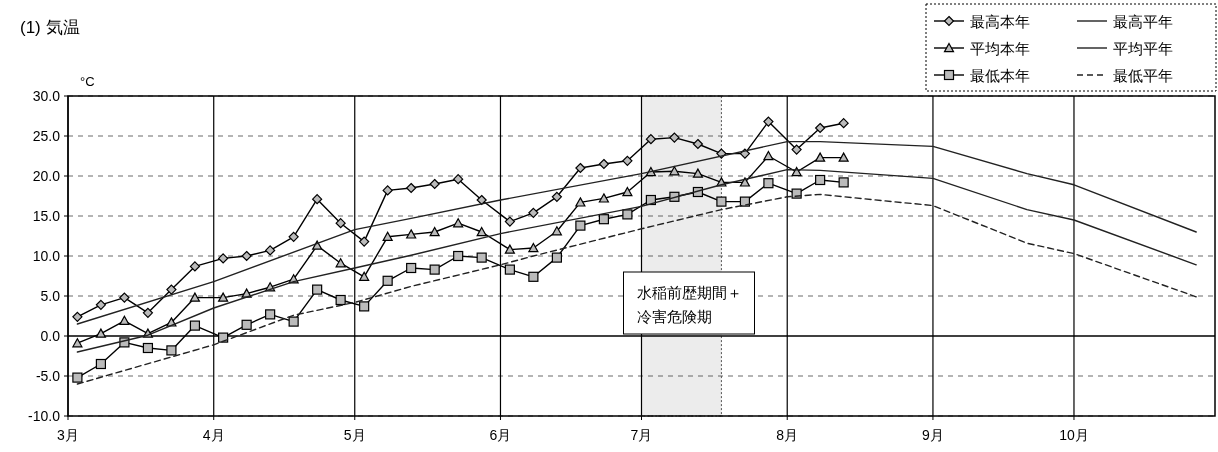  Describe the element at coordinates (1074, 435) in the screenshot. I see `x-tick-label: 10月` at that location.